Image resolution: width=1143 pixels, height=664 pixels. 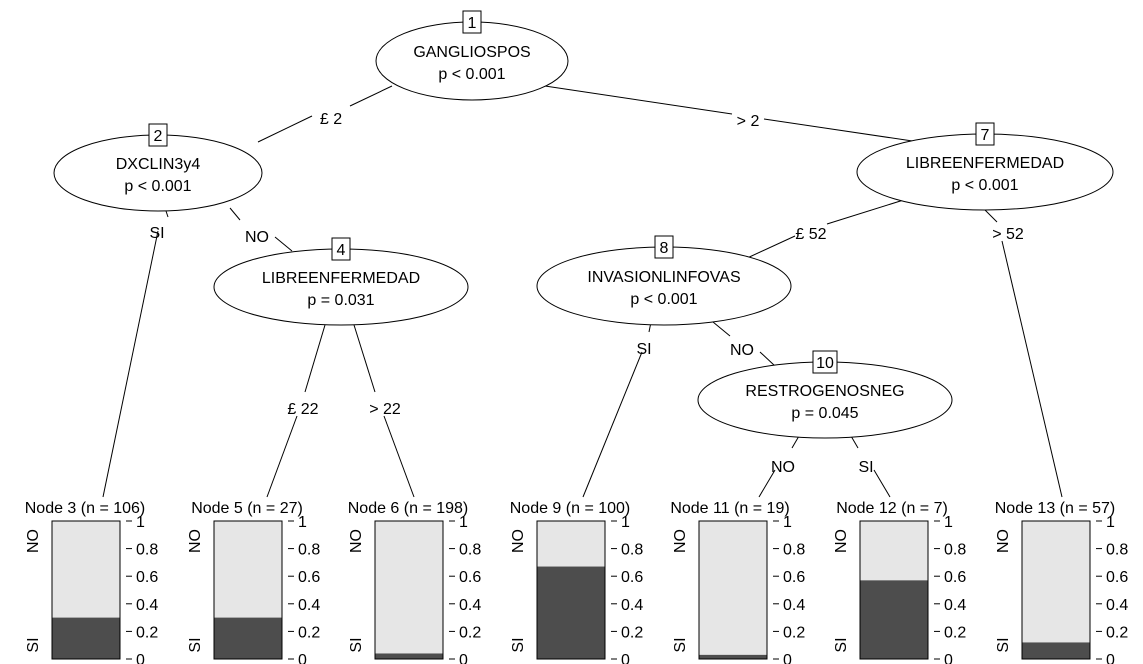 What do you see at coordinates (340, 300) in the screenshot?
I see `split-pvalue: p = 0.031` at bounding box center [340, 300].